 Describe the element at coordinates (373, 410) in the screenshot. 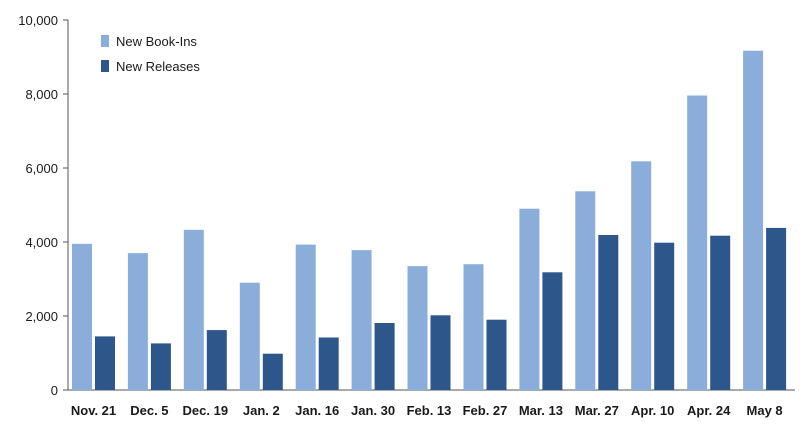

I see `x-category-label: Jan. 30` at that location.